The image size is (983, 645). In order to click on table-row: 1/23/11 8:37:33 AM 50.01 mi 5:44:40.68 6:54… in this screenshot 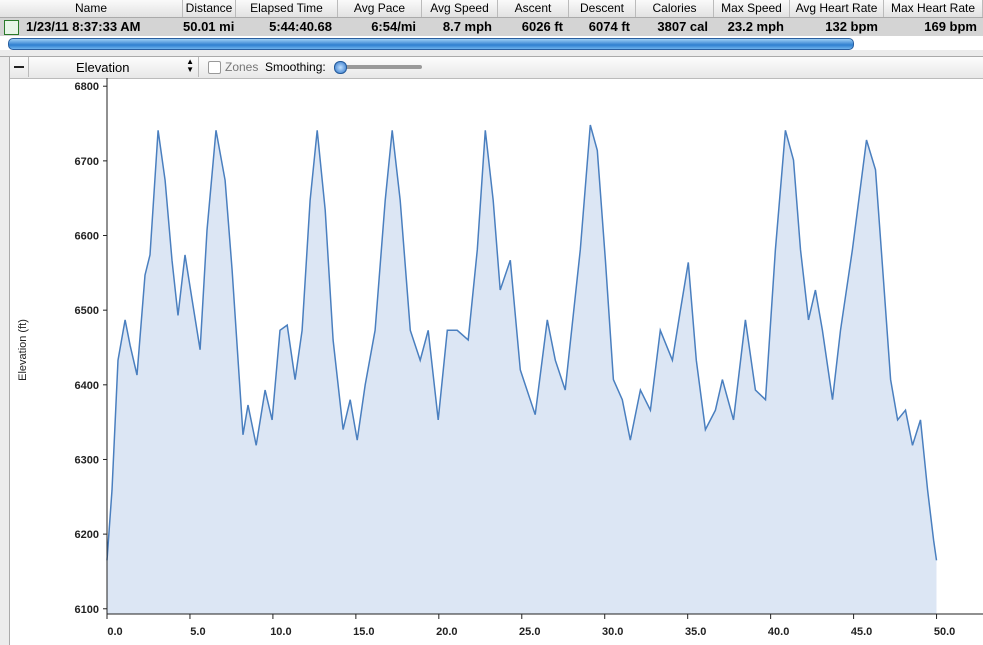, I will do `click(491, 27)`.